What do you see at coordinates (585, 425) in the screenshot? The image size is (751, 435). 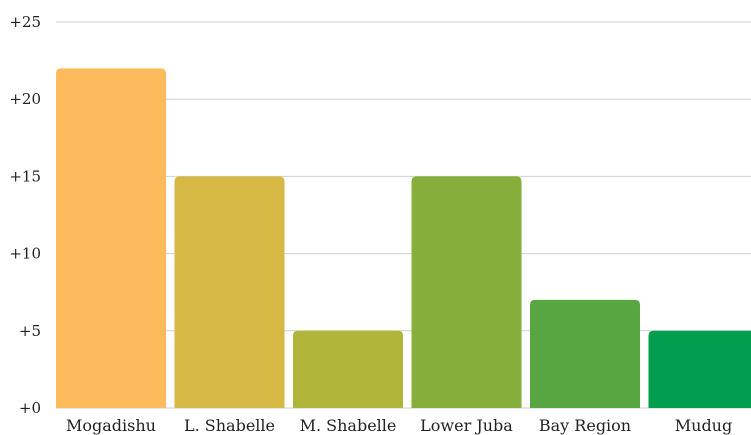 I see `x-tick-label: Bay Region` at bounding box center [585, 425].